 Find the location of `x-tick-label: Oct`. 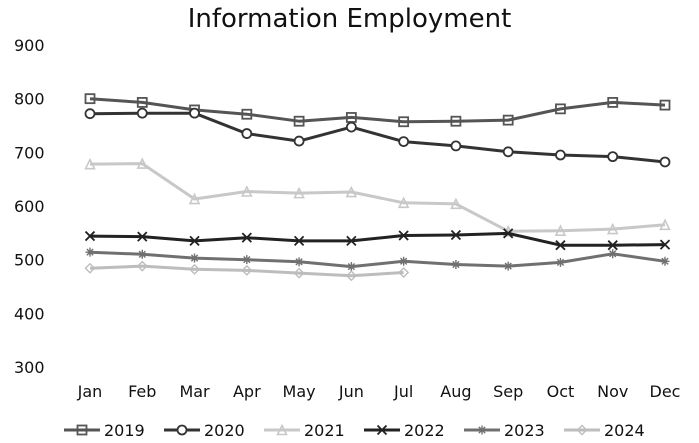

x-tick-label: Oct is located at coordinates (561, 391).